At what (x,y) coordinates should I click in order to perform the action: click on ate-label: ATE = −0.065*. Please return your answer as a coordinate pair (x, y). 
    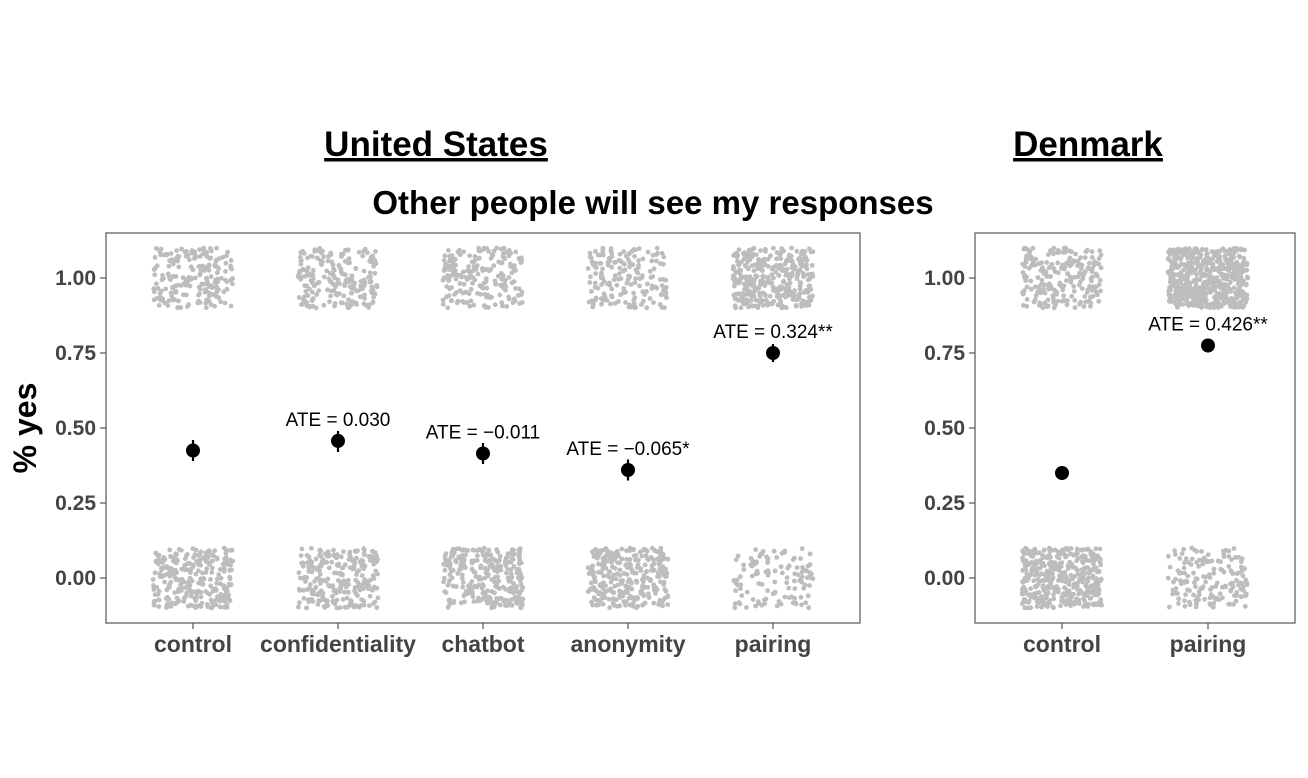
    Looking at the image, I should click on (628, 449).